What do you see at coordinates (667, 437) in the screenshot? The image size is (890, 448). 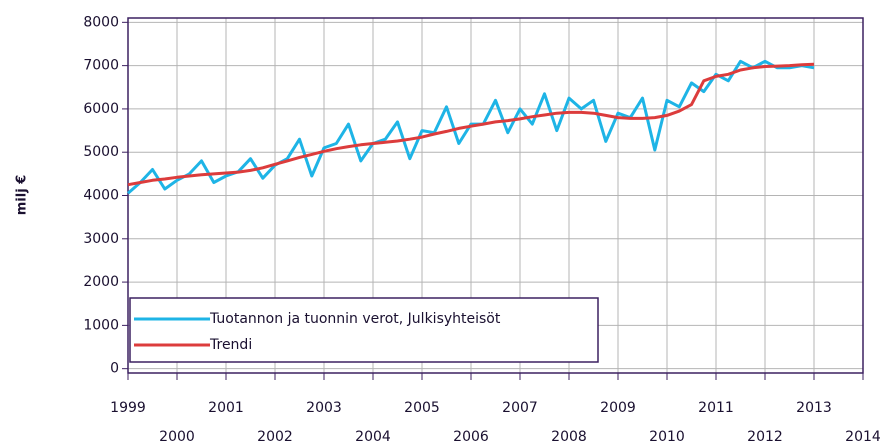 I see `x-tick-label: 2010` at bounding box center [667, 437].